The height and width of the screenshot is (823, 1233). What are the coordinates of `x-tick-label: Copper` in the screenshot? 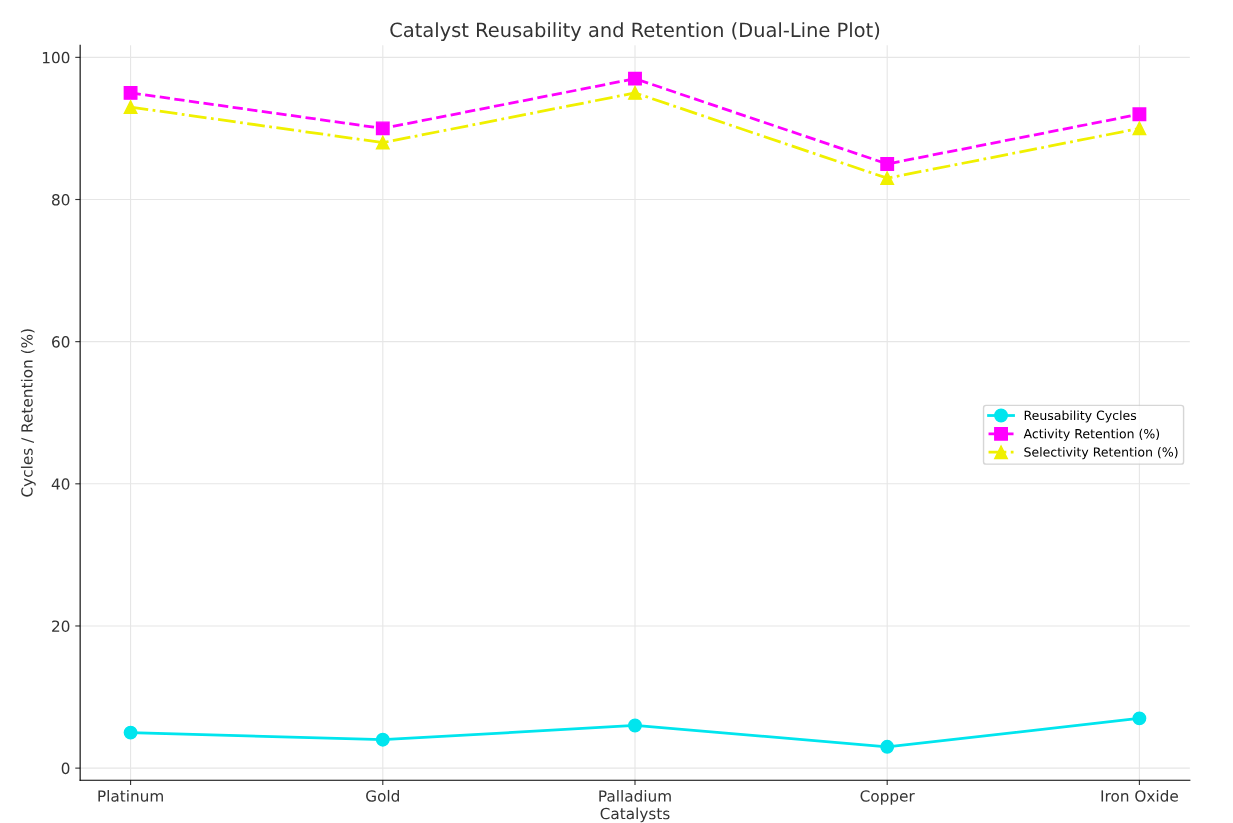 It's located at (887, 797).